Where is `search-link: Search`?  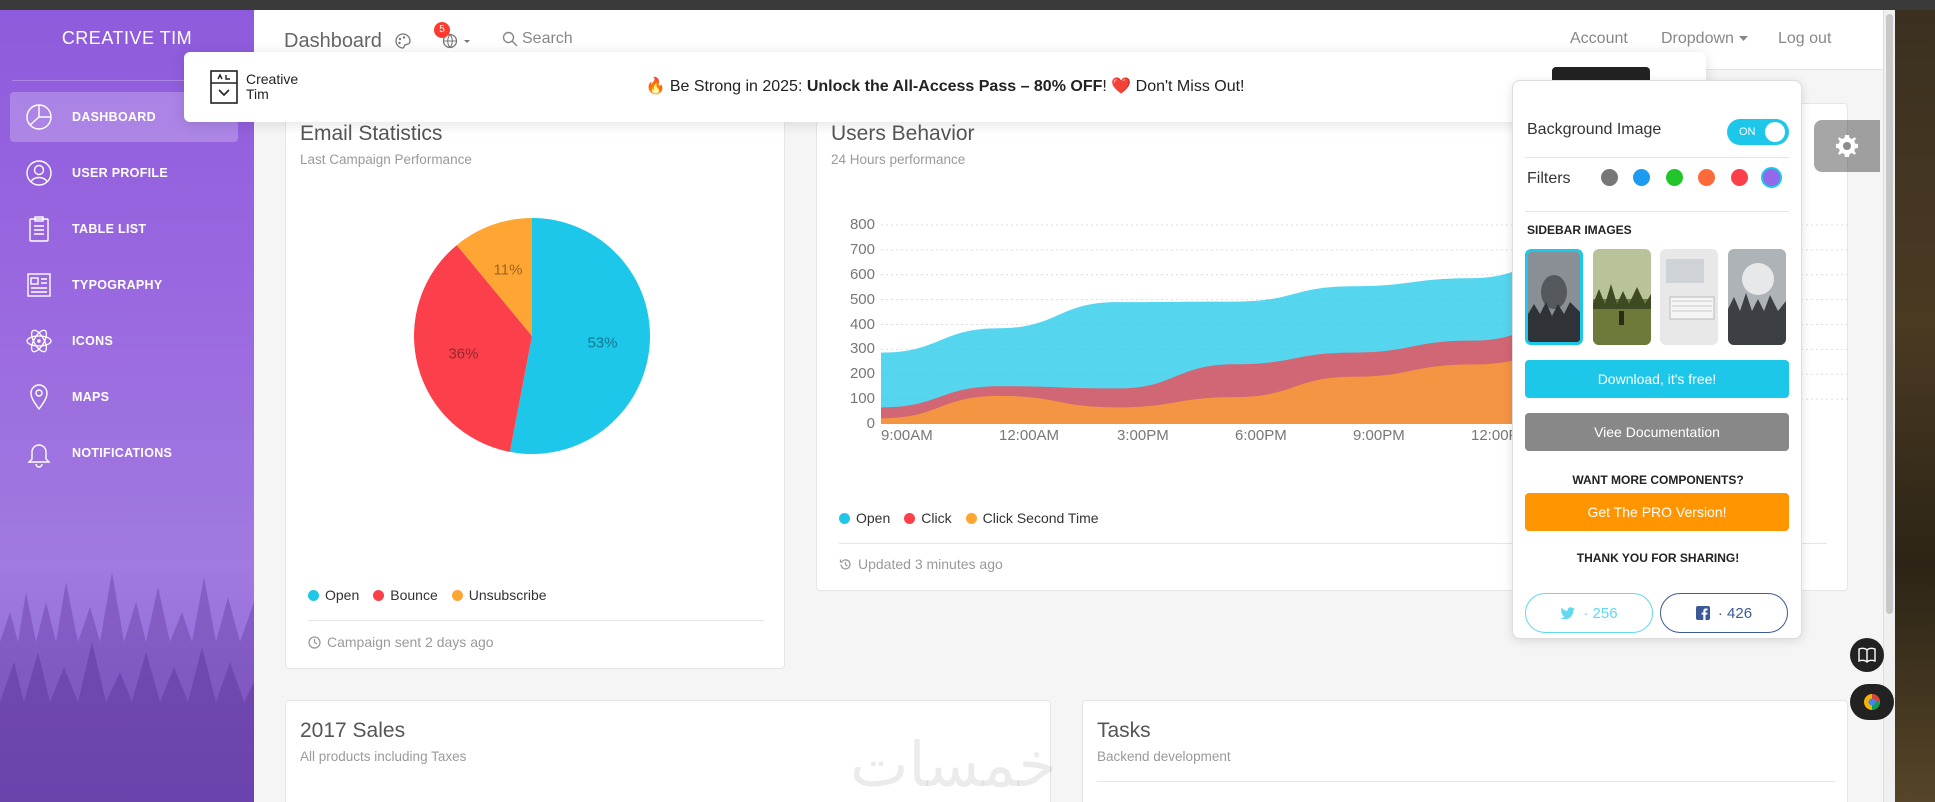
search-link: Search is located at coordinates (537, 39).